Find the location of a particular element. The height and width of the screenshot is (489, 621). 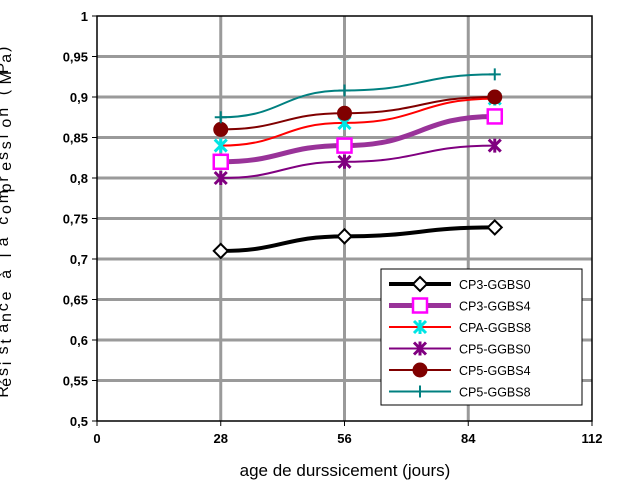

y-axis-label-glyph: ) is located at coordinates (6, 49).